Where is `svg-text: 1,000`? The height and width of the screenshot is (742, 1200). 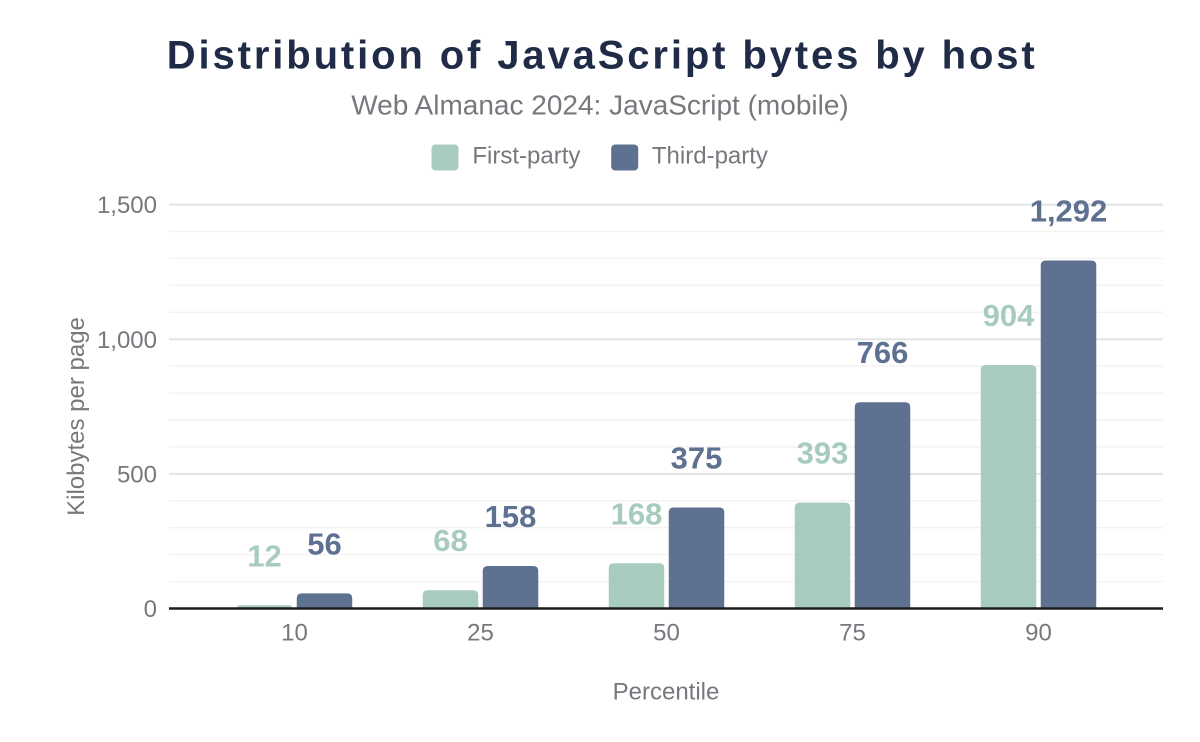
svg-text: 1,000 is located at coordinates (127, 340).